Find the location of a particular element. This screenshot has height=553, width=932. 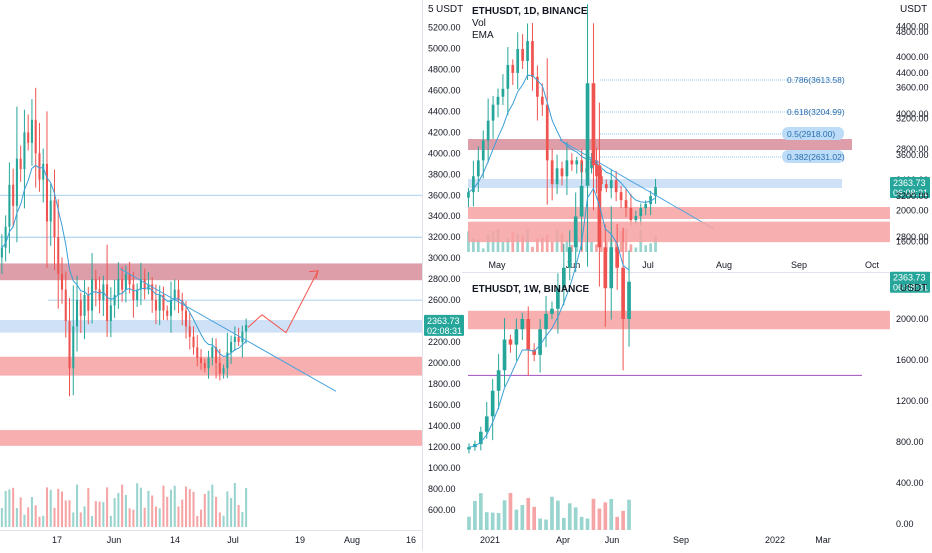

daily-last-price-tag-price: 2363.73 is located at coordinates (909, 183).